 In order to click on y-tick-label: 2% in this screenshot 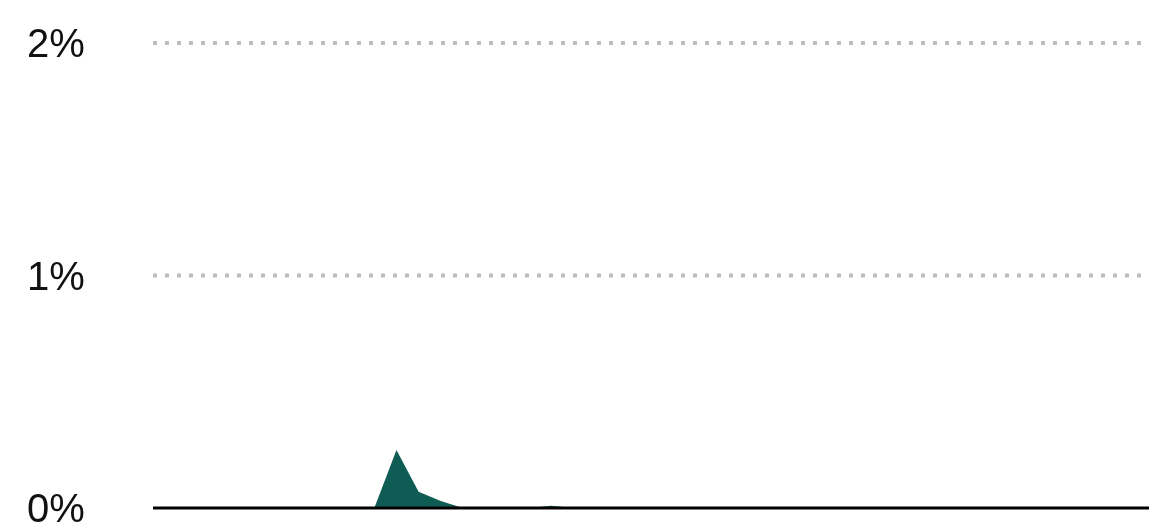, I will do `click(56, 43)`.